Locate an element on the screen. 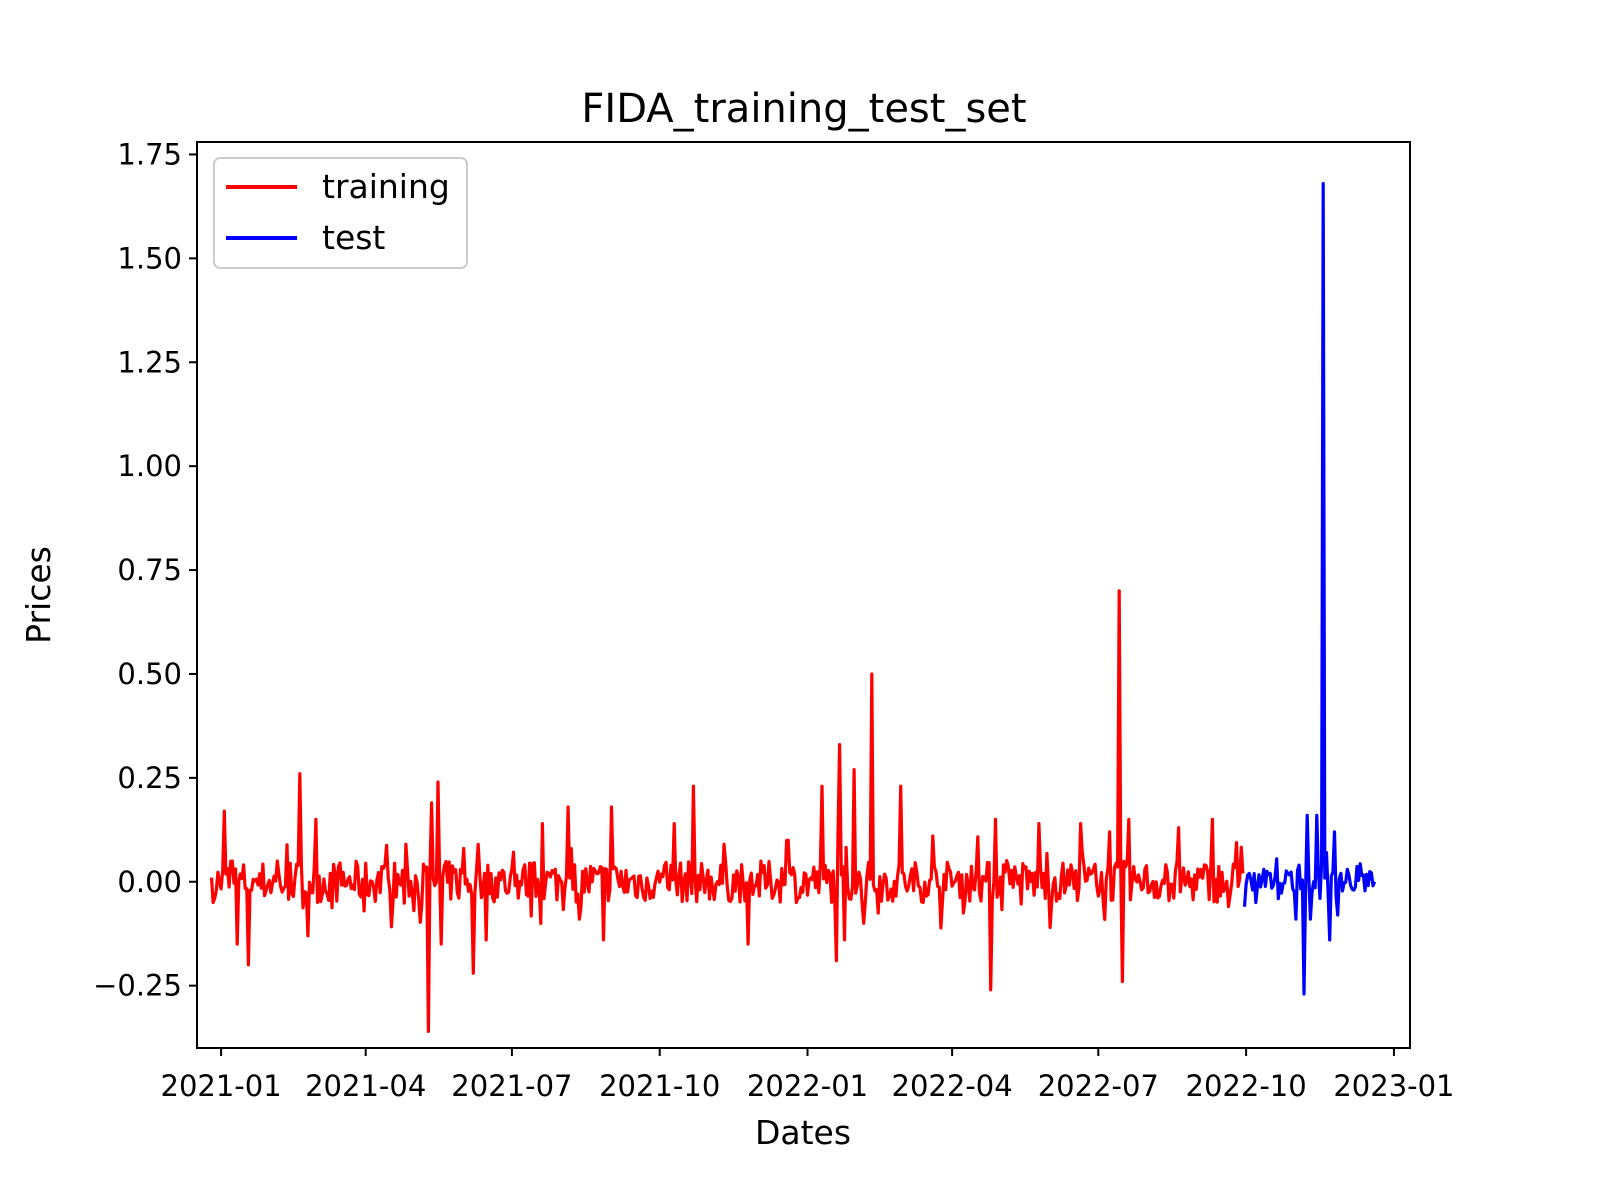 The height and width of the screenshot is (1200, 1600). x-tick-label: 2022-07 is located at coordinates (1098, 1086).